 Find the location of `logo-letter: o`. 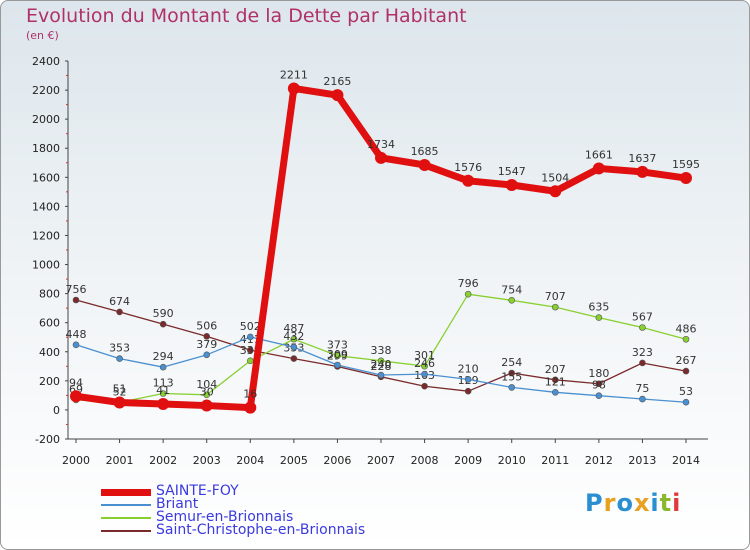

logo-letter: o is located at coordinates (625, 503).